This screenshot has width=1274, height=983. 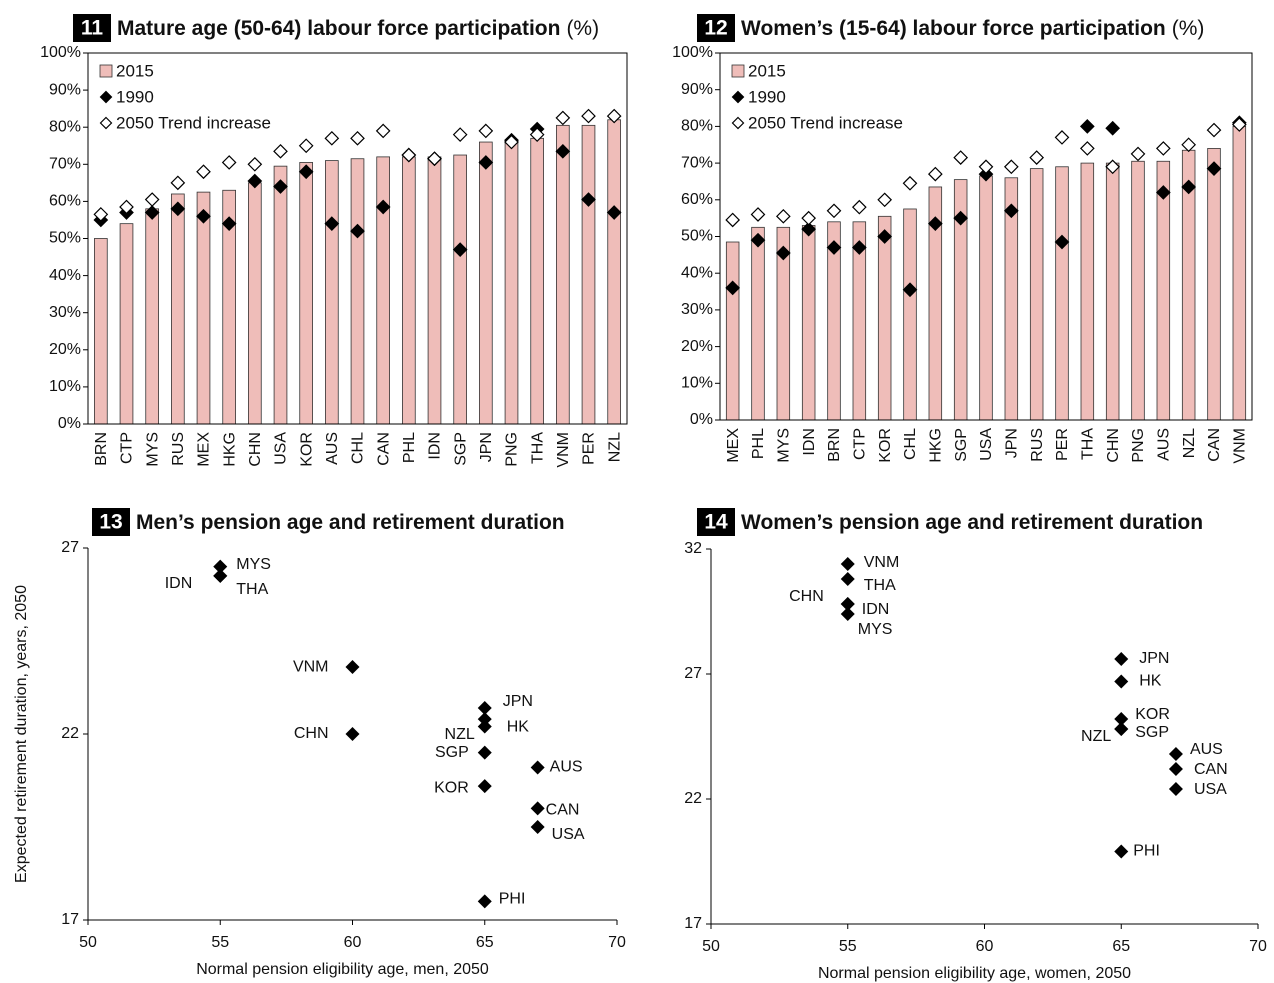 I want to click on x-tick-label: KOR, so click(x=306, y=449).